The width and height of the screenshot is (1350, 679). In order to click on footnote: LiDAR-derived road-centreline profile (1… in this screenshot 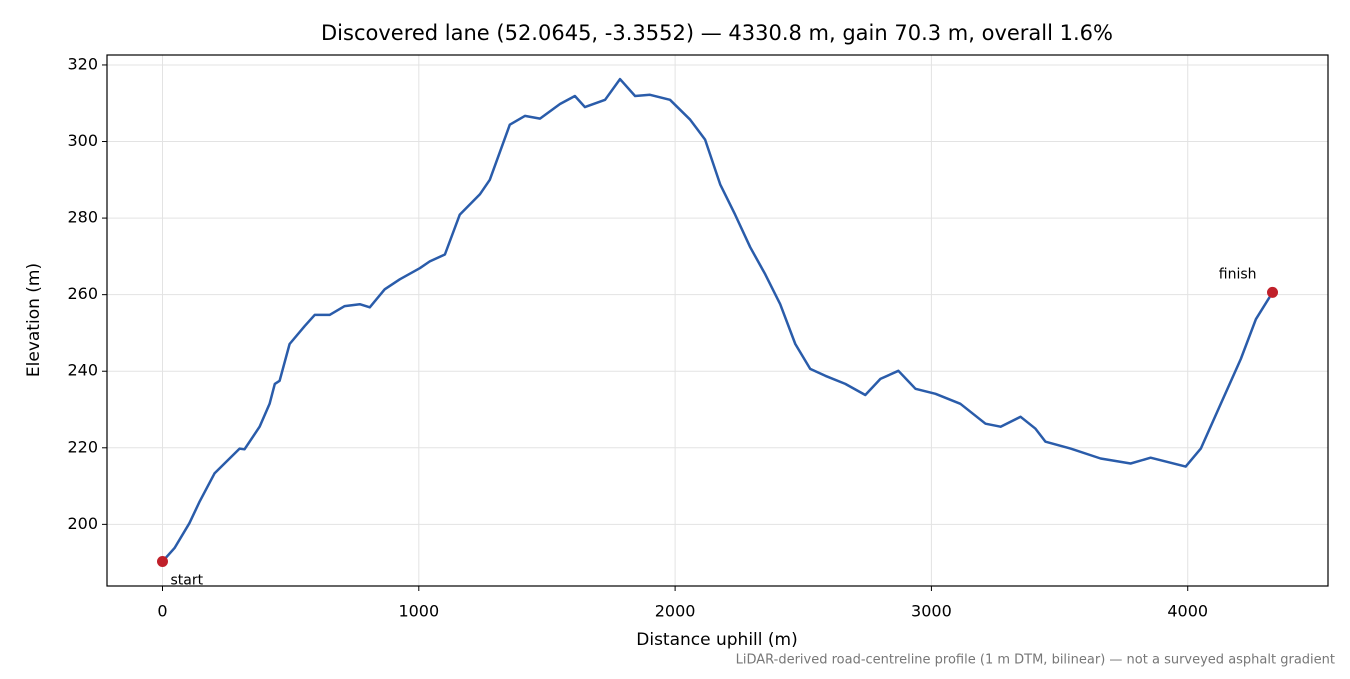, I will do `click(1035, 660)`.